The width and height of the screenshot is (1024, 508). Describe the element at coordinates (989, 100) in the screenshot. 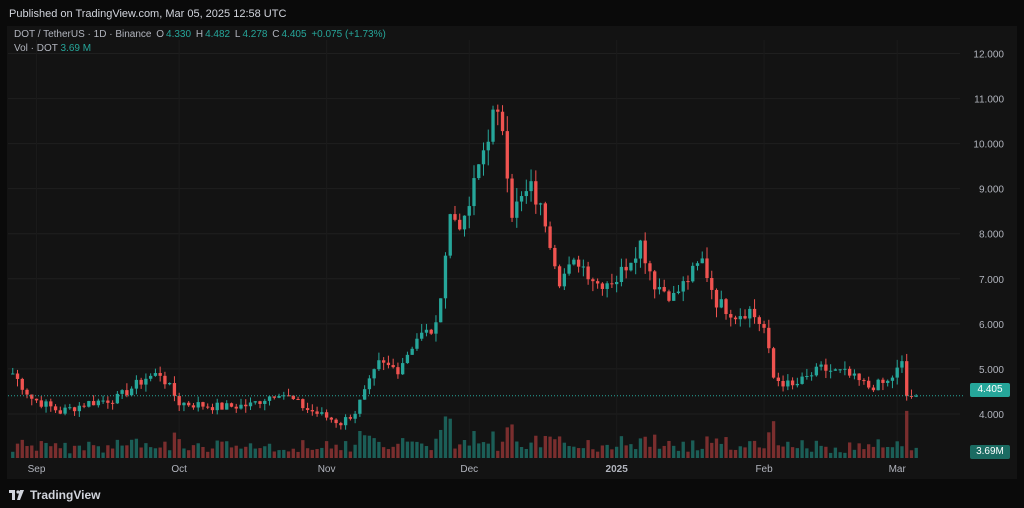

I see `price-tick-label: 11.000` at that location.